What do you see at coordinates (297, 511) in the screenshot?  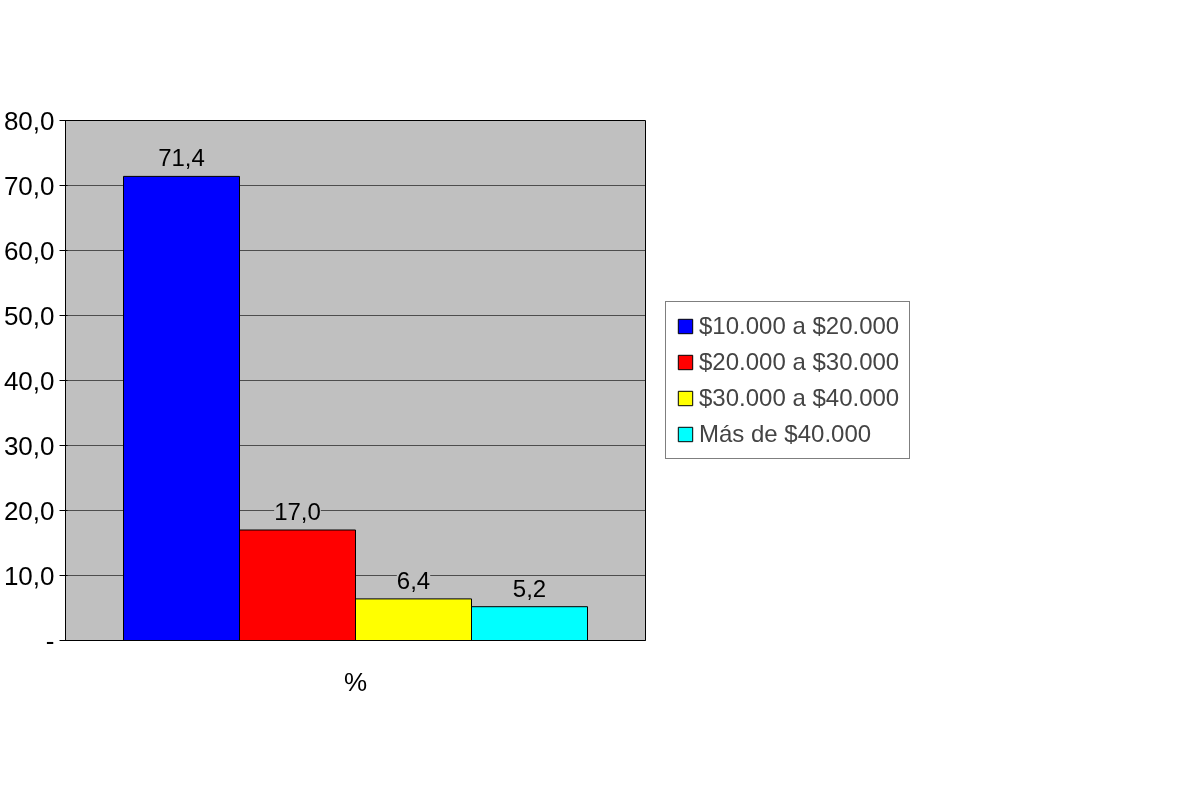 I see `data-label: 17,0` at bounding box center [297, 511].